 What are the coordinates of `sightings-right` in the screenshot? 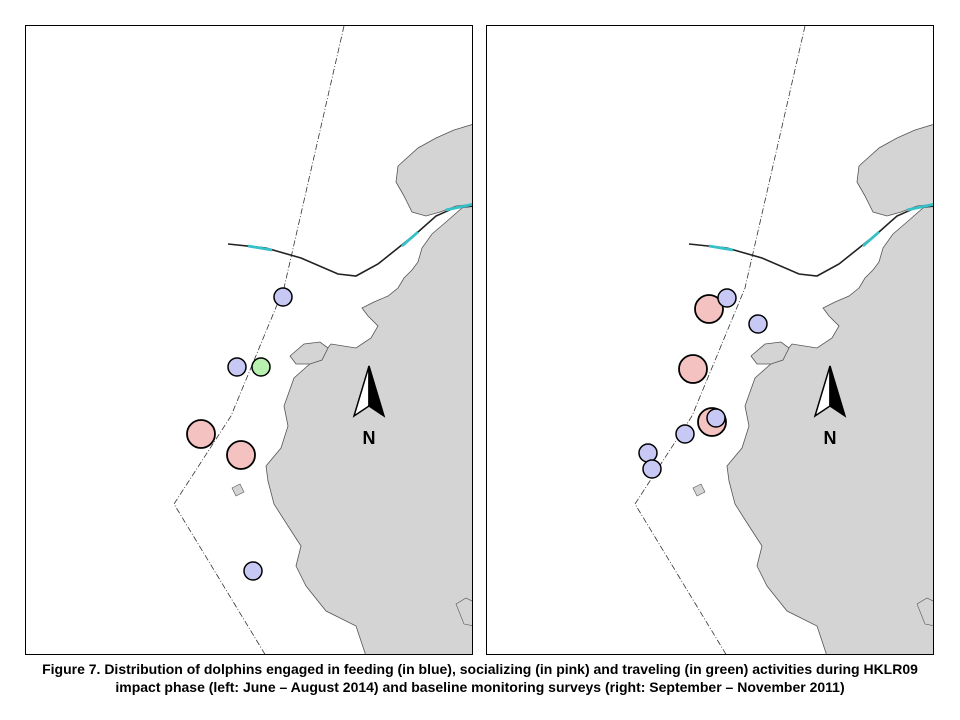 It's located at (703, 383).